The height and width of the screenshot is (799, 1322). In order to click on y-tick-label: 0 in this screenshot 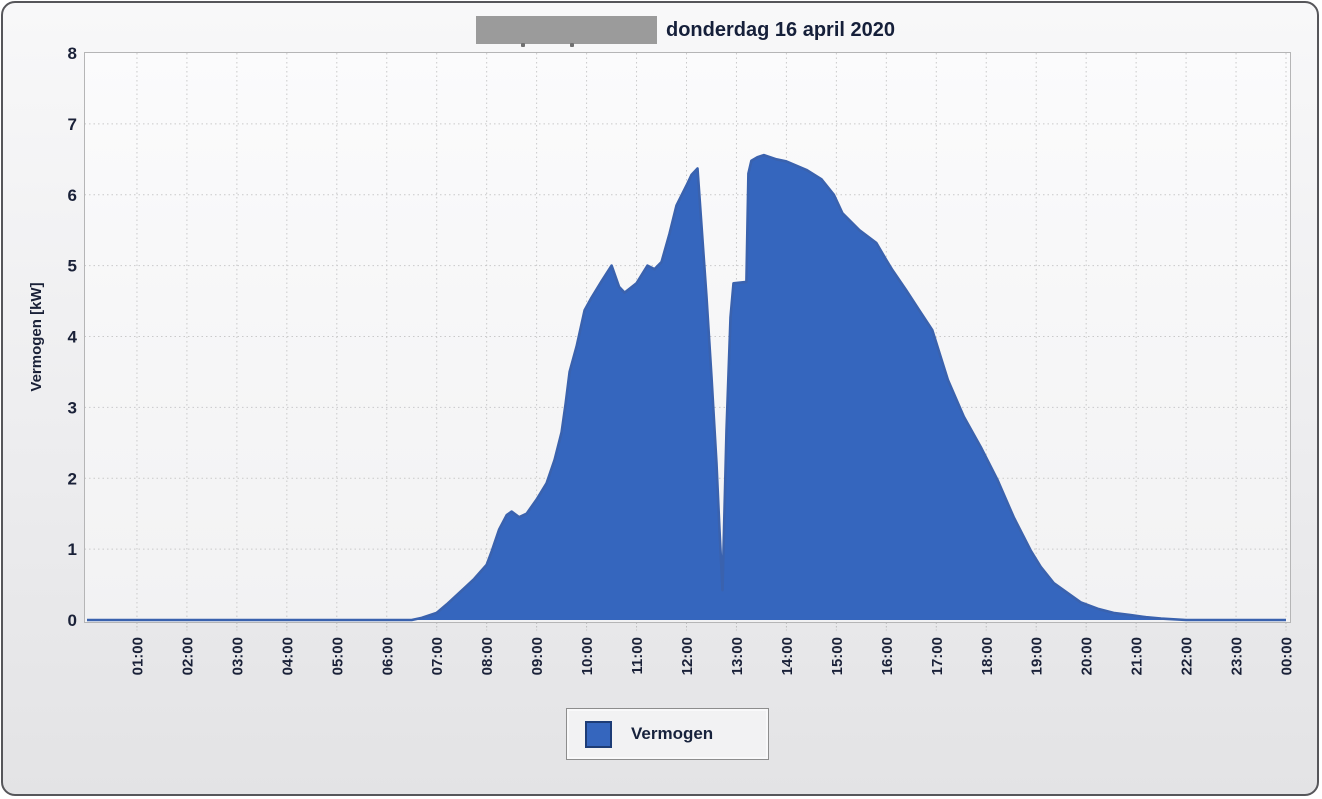, I will do `click(72, 620)`.